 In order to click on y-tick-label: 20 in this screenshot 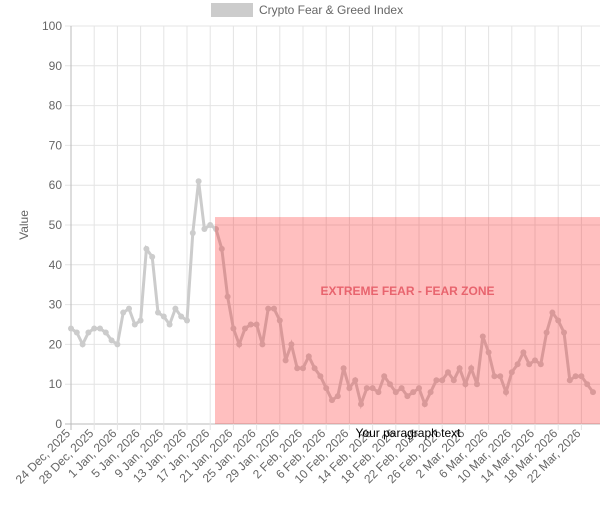, I will do `click(56, 344)`.